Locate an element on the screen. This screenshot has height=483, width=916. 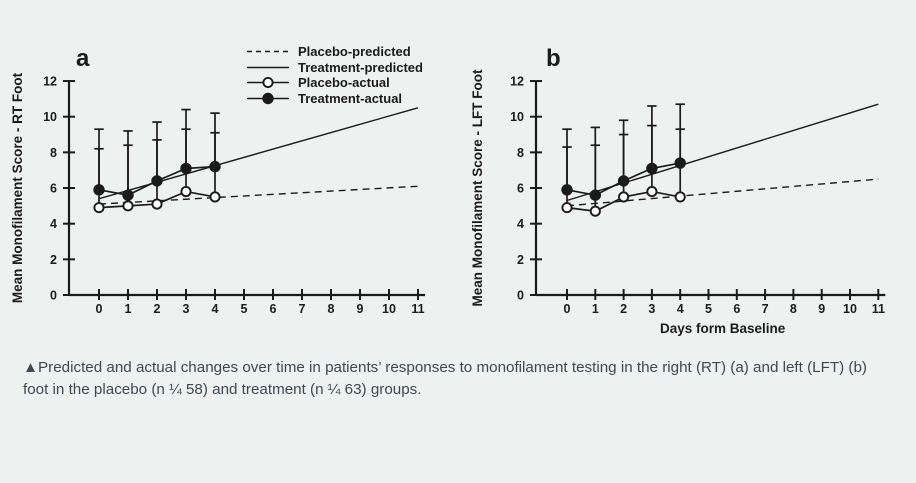
legend-item: Treatment-predicted is located at coordinates (334, 67).